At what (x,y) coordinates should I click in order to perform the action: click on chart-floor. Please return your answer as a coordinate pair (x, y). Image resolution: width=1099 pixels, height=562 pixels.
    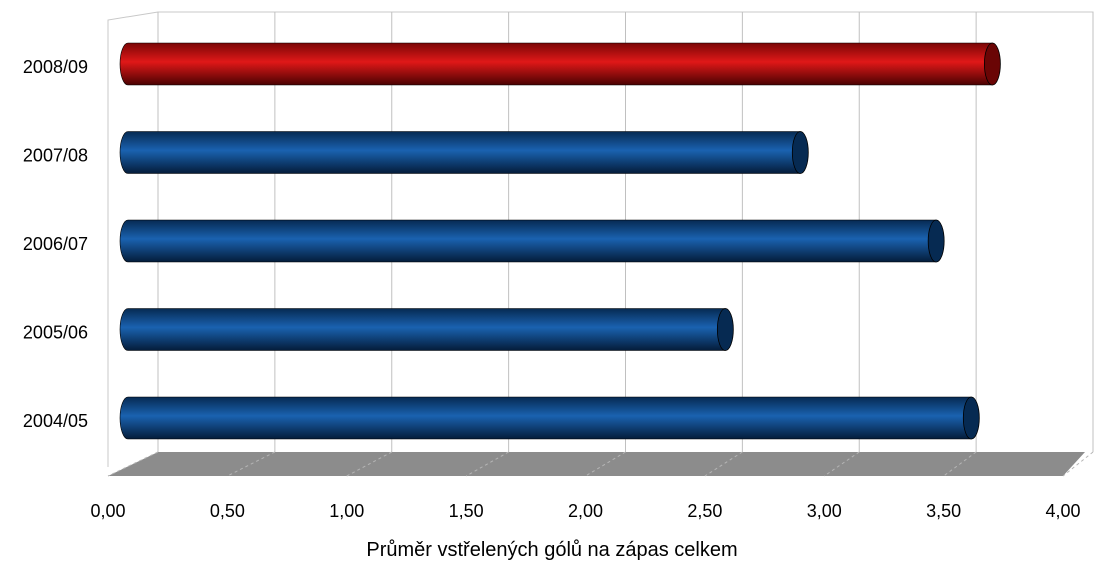
    Looking at the image, I should click on (596, 464).